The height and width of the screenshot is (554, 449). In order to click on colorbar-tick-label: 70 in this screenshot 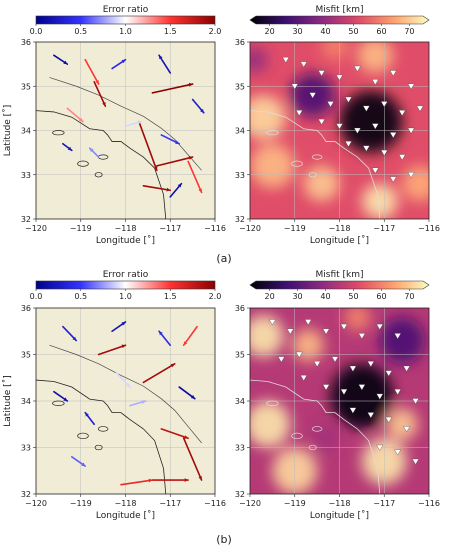, I will do `click(409, 31)`.